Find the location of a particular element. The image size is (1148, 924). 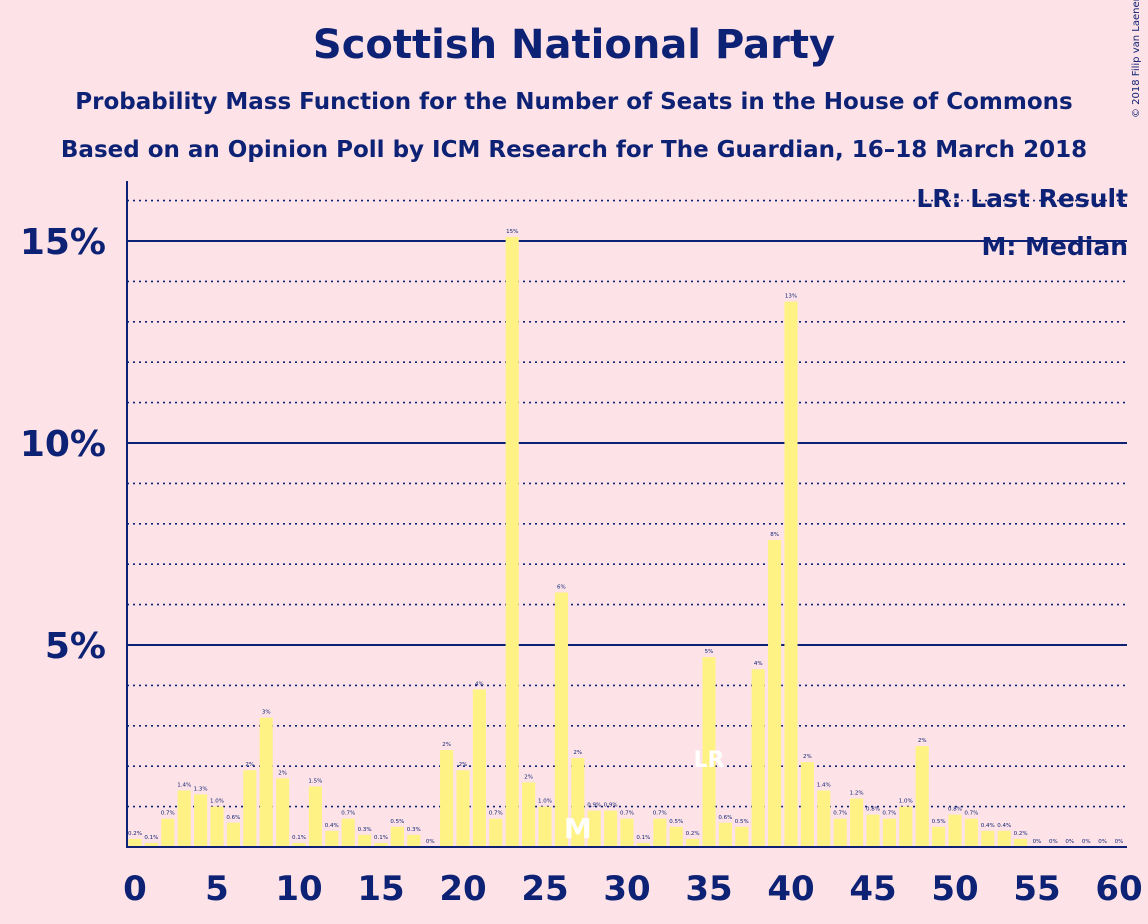

bar-value-label: 0.8% is located at coordinates (873, 810).